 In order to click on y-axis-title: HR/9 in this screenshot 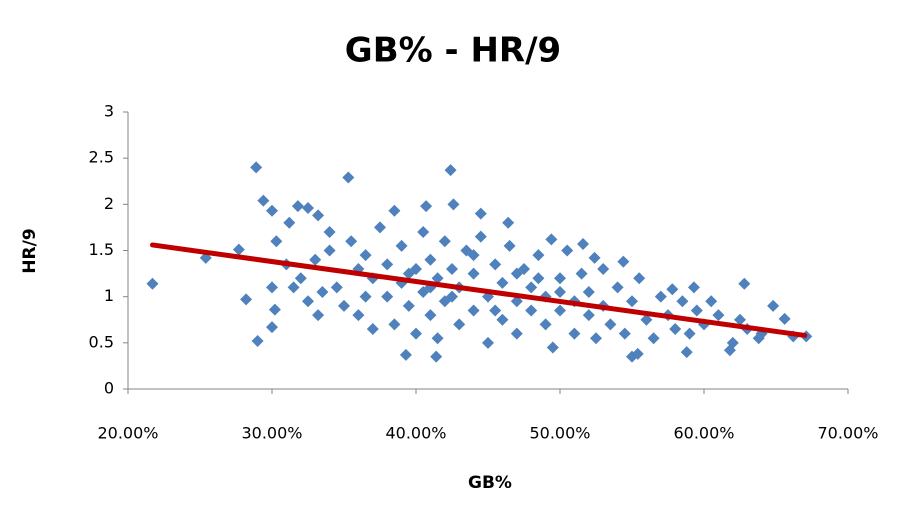, I will do `click(30, 250)`.